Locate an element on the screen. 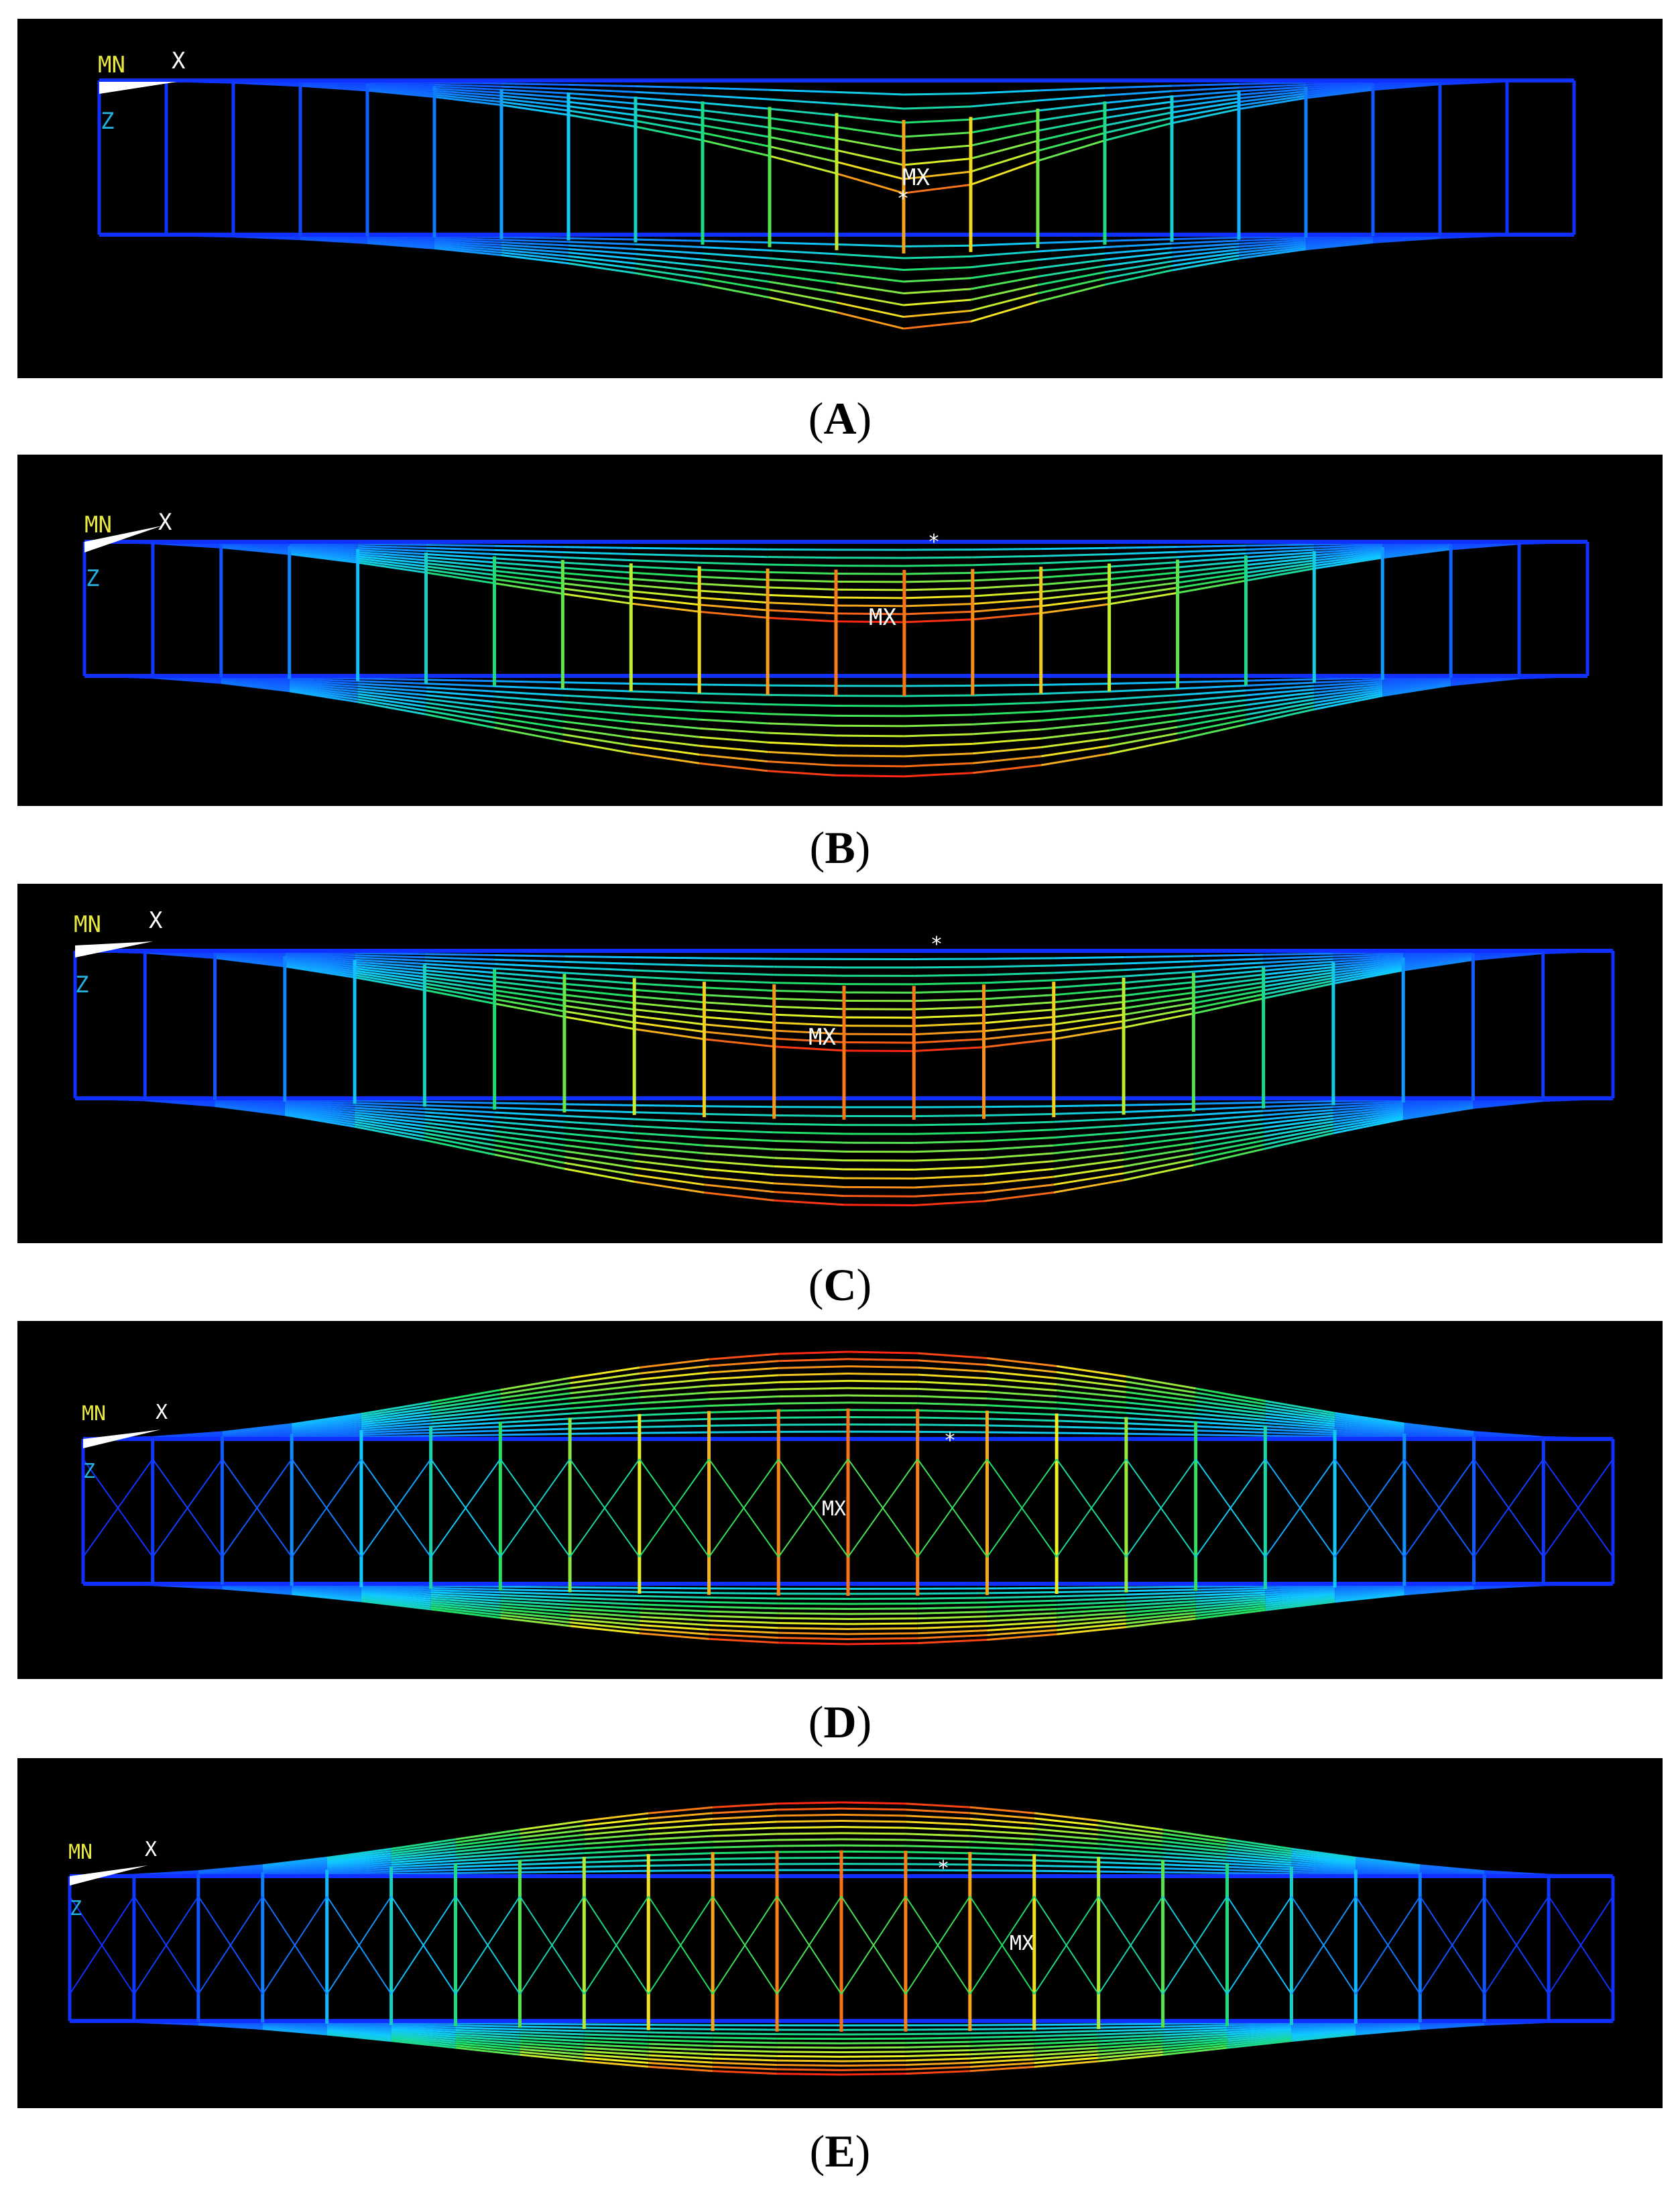 The height and width of the screenshot is (2198, 1680). mesh-e is located at coordinates (841, 1938).